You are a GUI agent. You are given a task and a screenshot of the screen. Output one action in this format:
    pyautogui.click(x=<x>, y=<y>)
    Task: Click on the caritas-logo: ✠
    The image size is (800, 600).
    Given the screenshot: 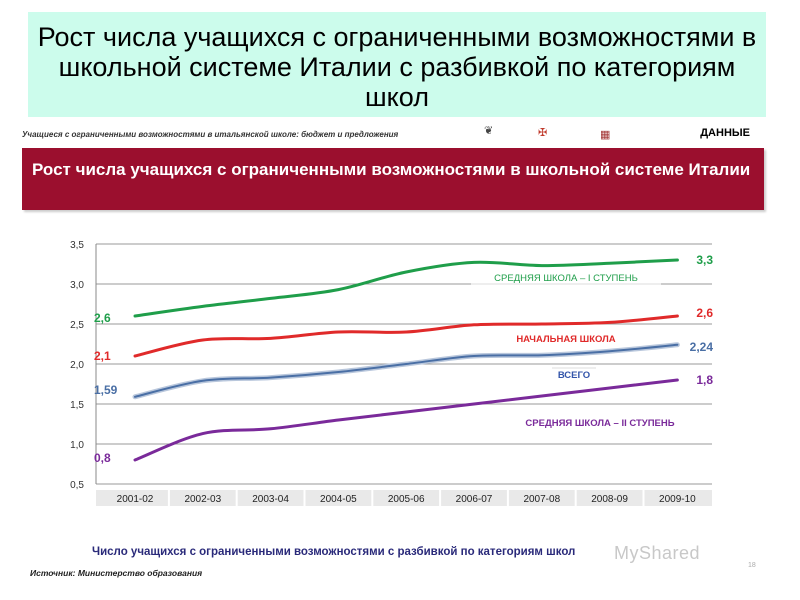 What is the action you would take?
    pyautogui.click(x=542, y=134)
    